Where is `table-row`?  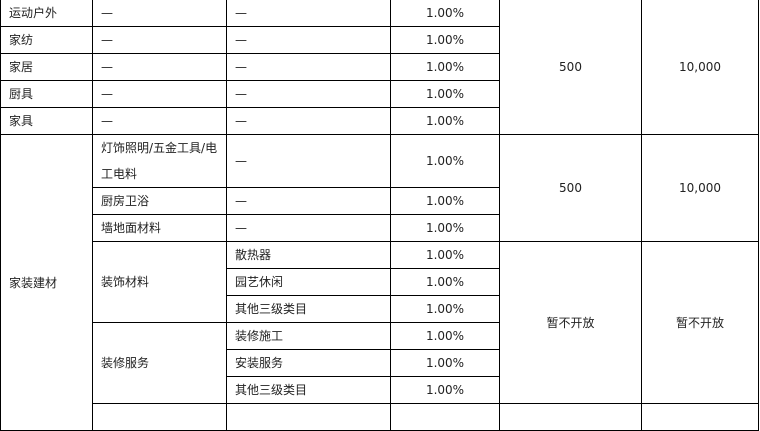 table-row is located at coordinates (380, 417).